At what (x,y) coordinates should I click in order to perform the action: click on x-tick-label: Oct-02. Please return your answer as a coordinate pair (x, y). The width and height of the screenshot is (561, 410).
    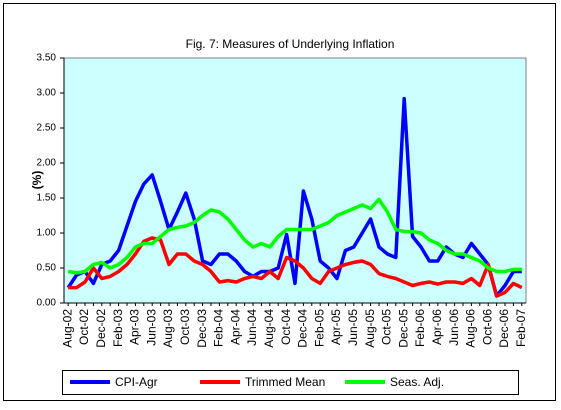
    Looking at the image, I should click on (84, 327).